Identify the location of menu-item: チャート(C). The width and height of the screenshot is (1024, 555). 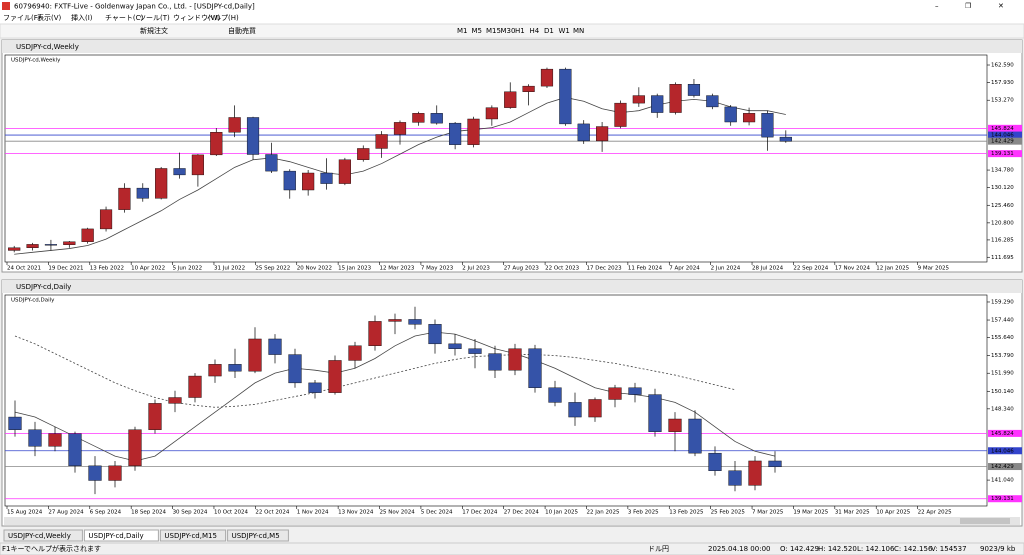
(124, 18).